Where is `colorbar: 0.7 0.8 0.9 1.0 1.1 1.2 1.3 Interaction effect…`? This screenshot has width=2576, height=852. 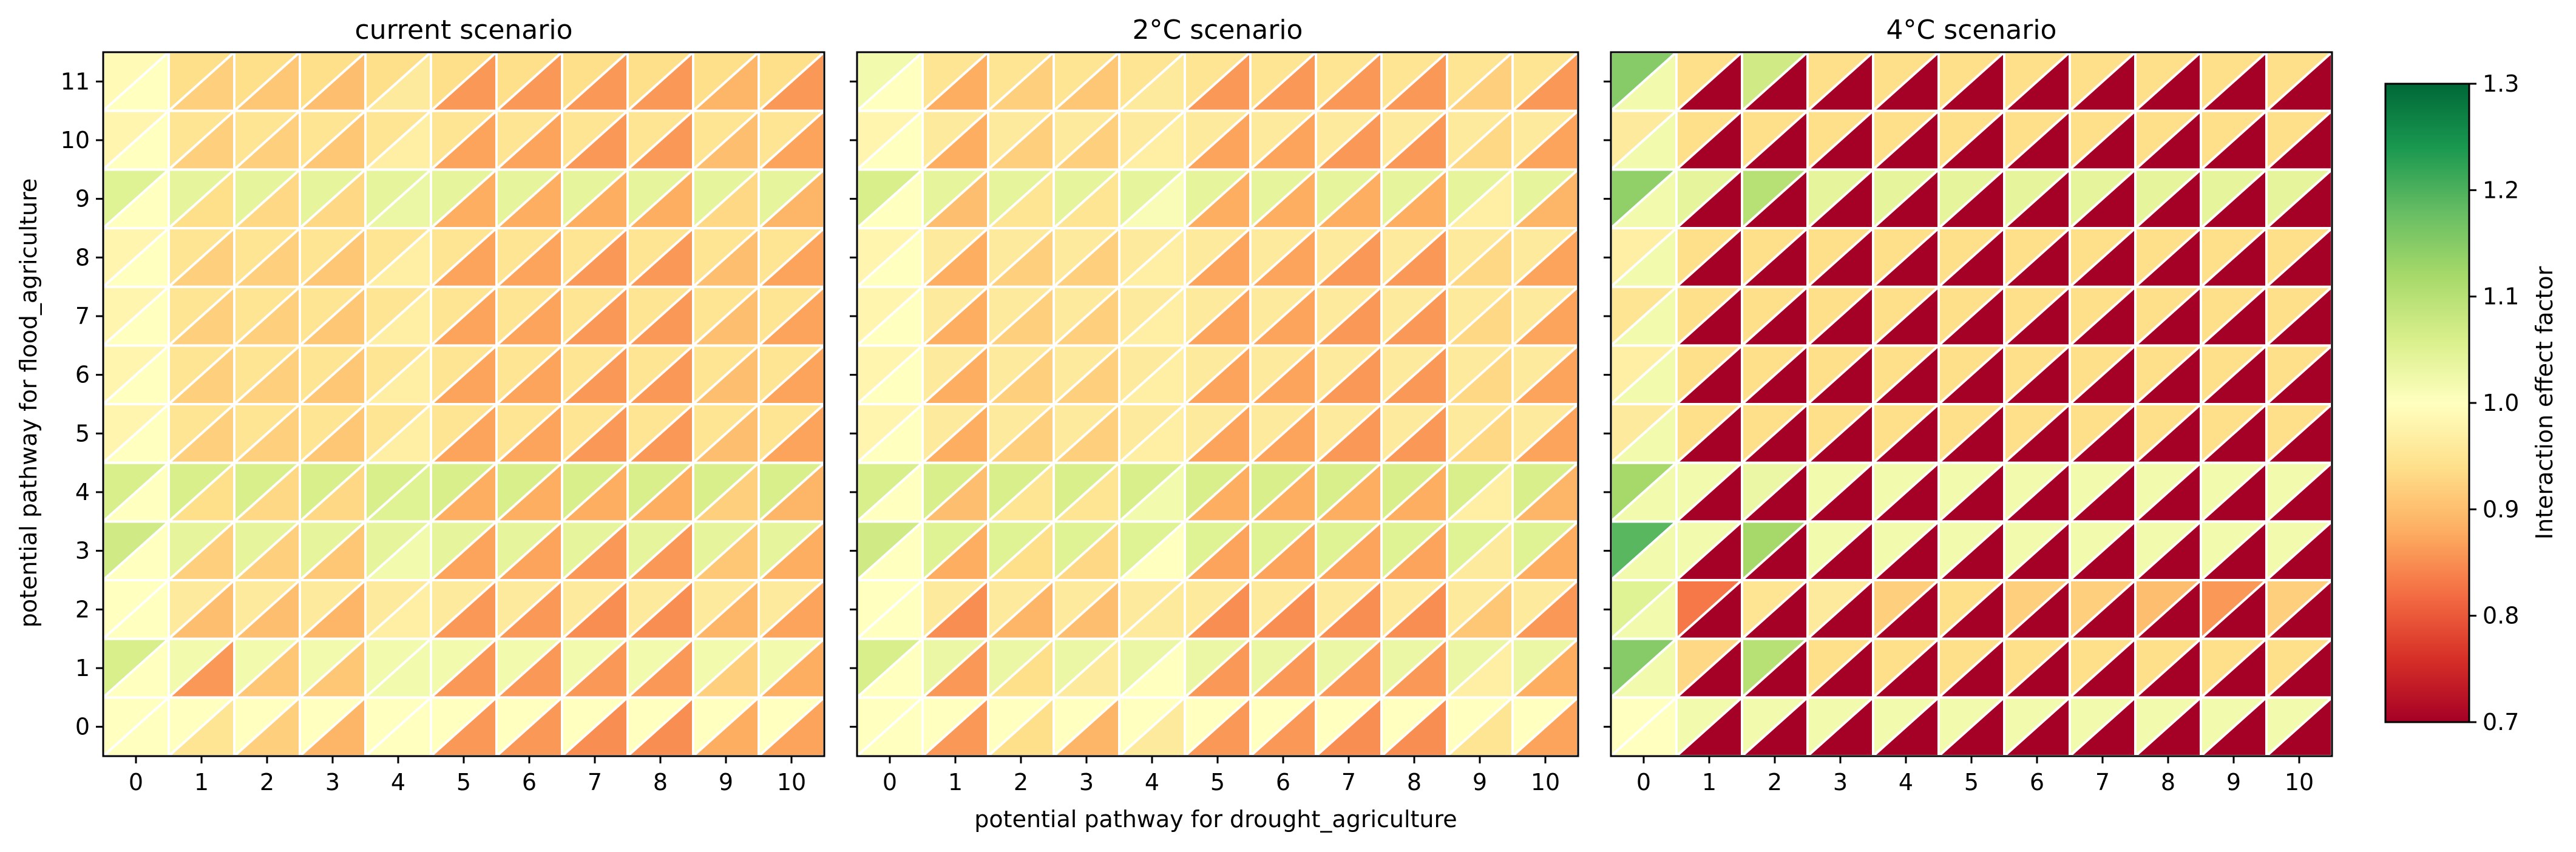 colorbar: 0.7 0.8 0.9 1.0 1.1 1.2 1.3 Interaction effect… is located at coordinates (2471, 402).